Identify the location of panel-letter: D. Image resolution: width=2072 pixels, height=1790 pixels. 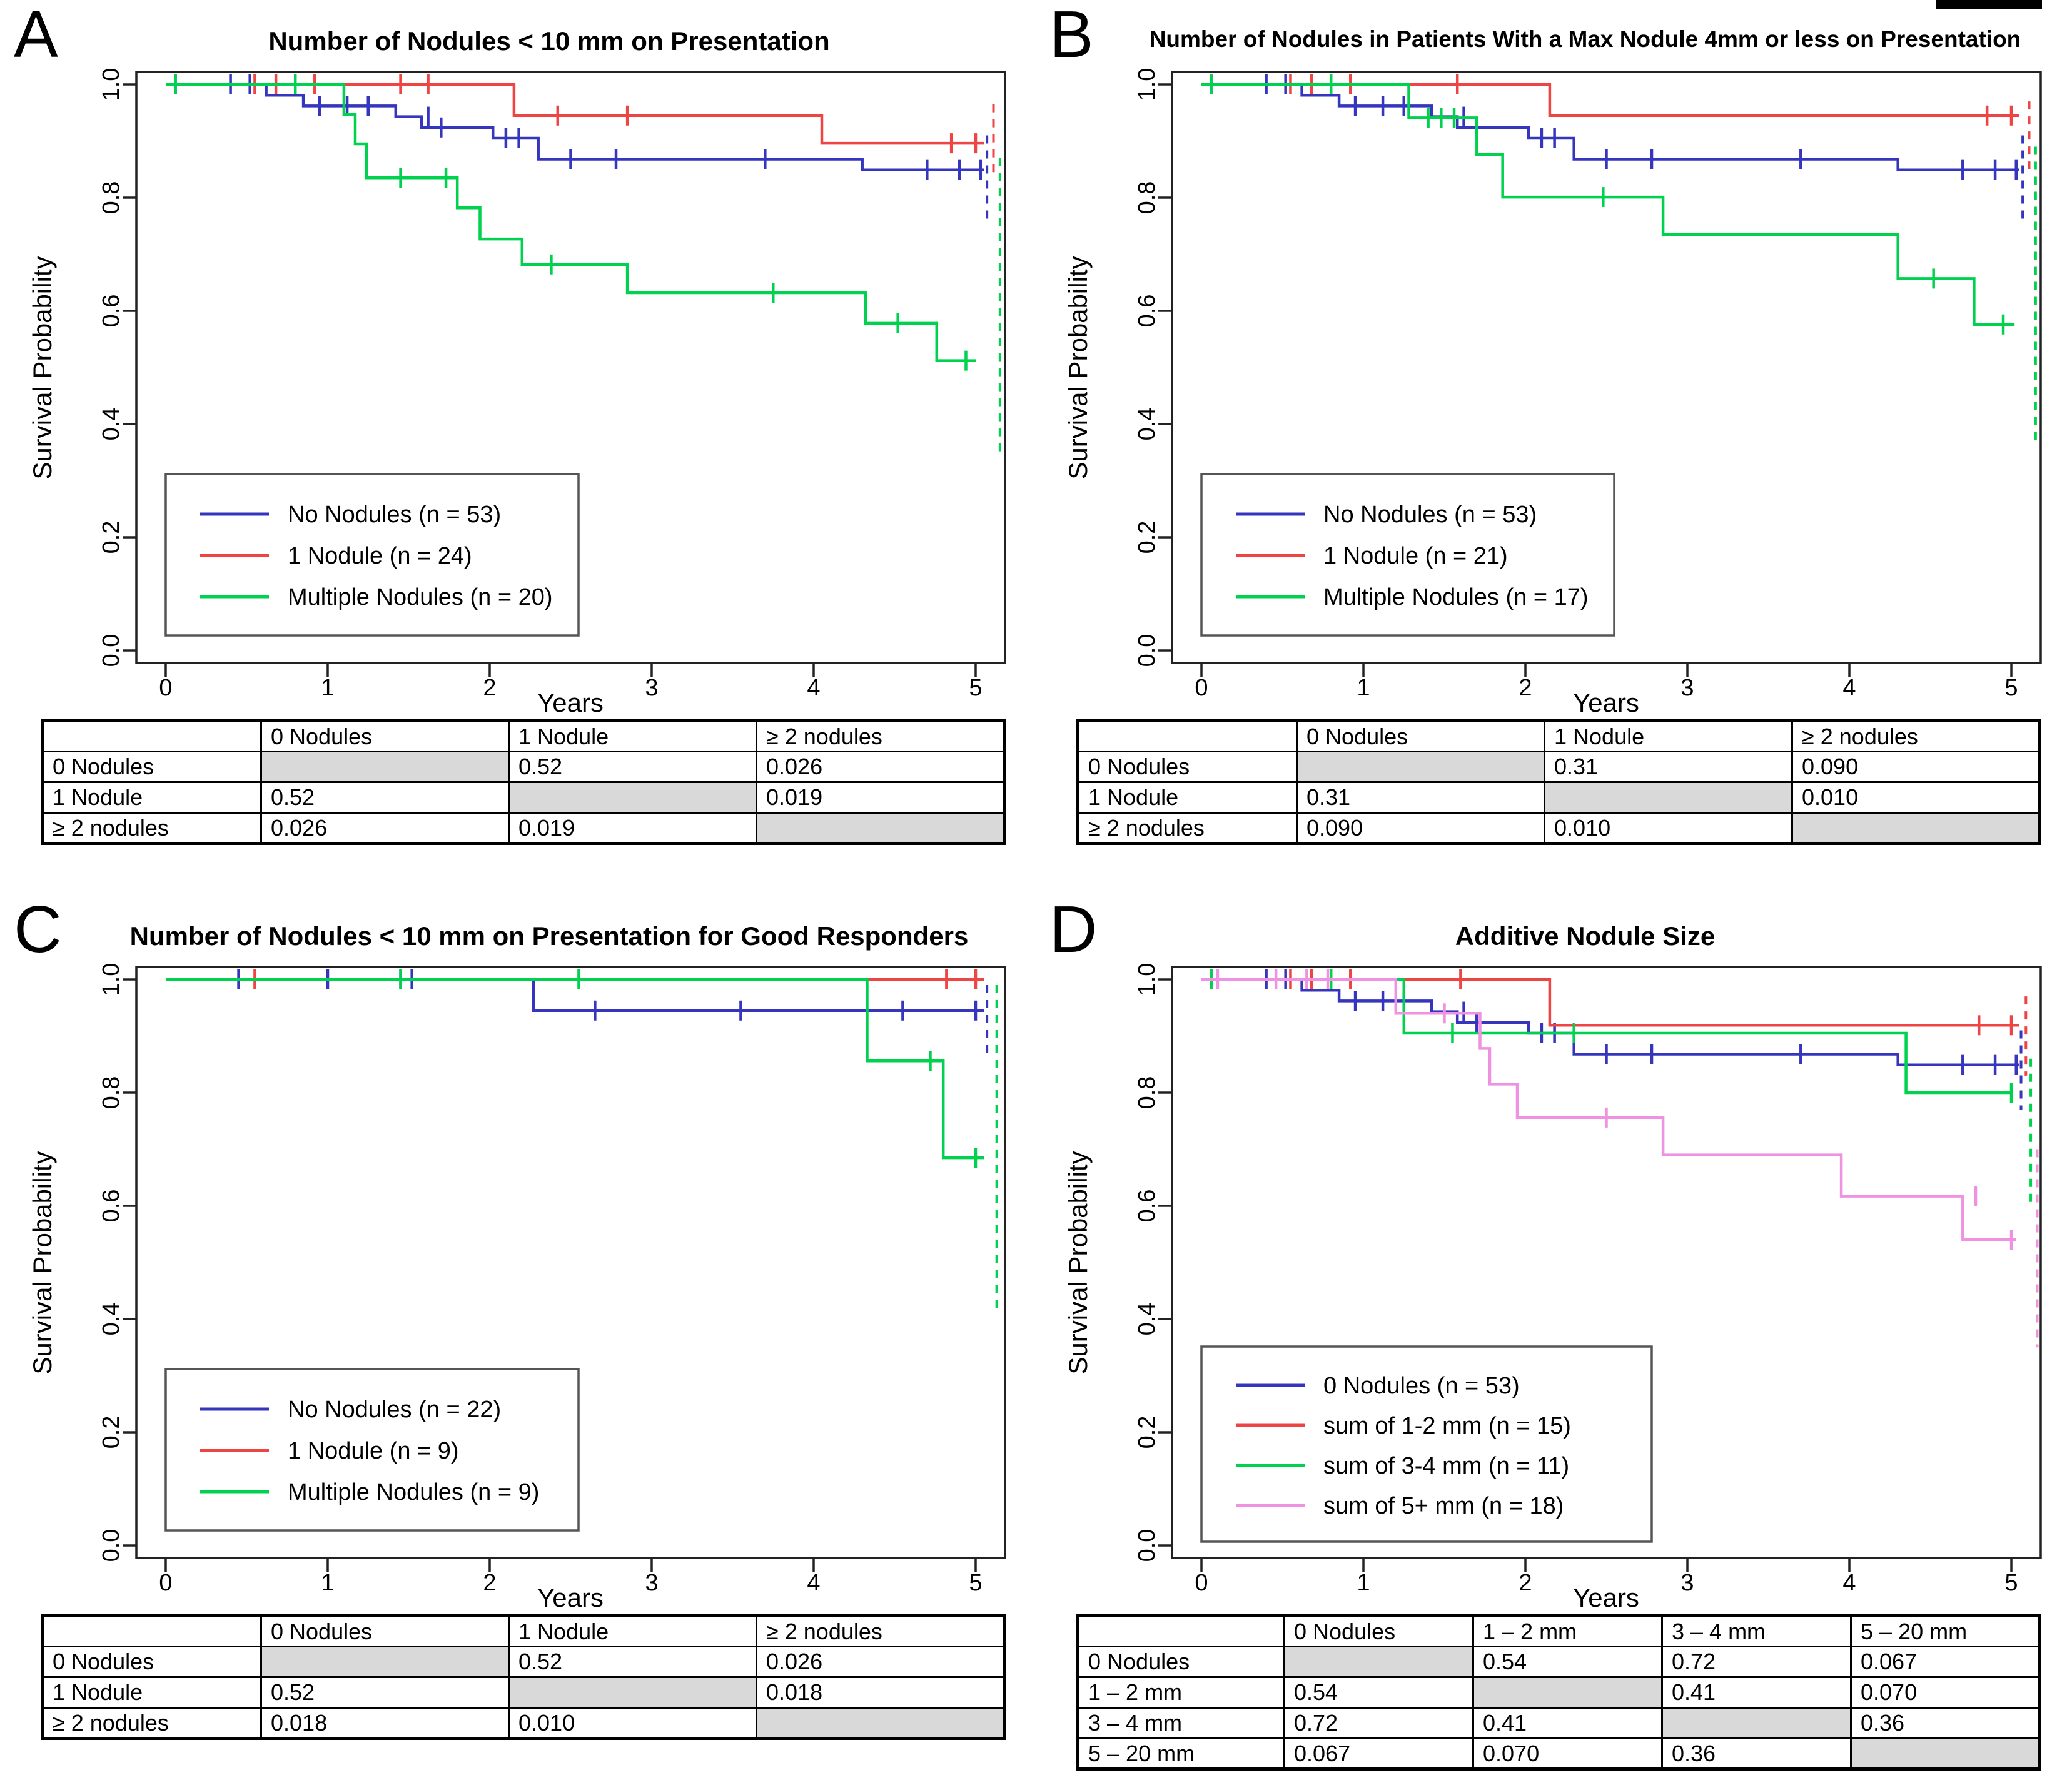
(1073, 930).